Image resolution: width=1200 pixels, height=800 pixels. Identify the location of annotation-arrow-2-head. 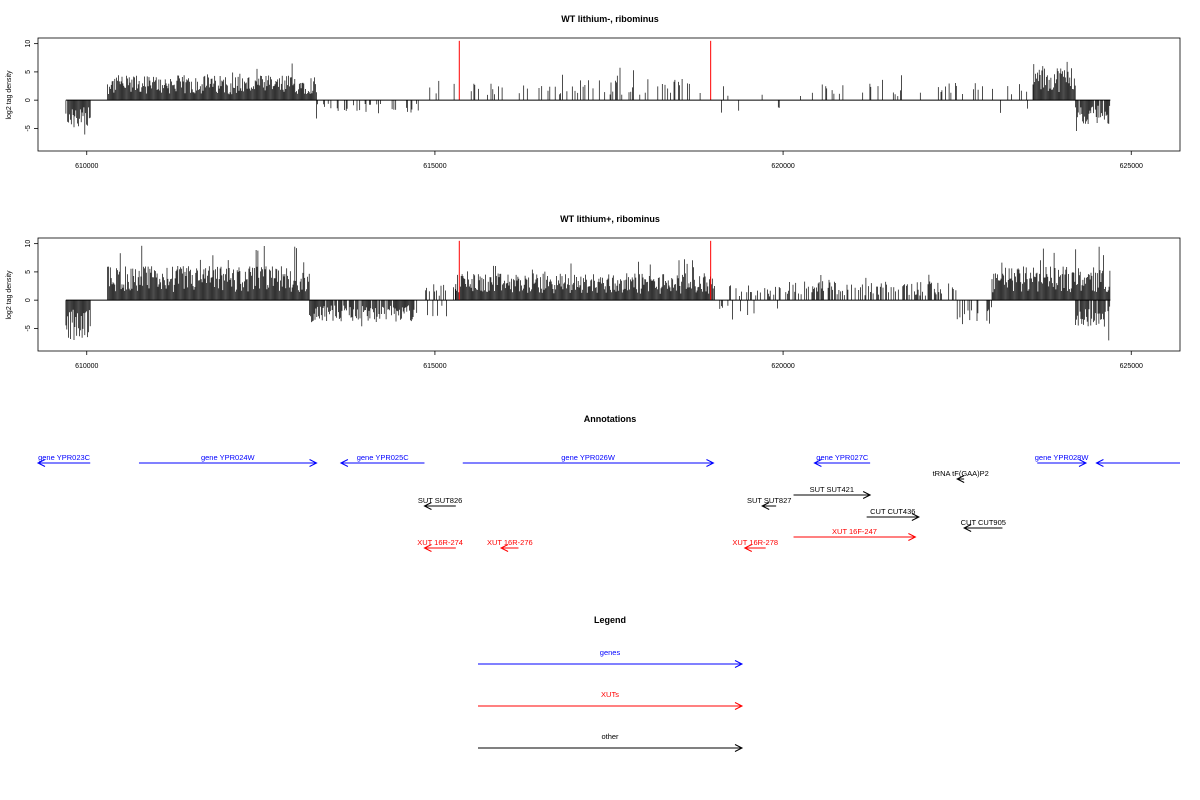
(344, 463).